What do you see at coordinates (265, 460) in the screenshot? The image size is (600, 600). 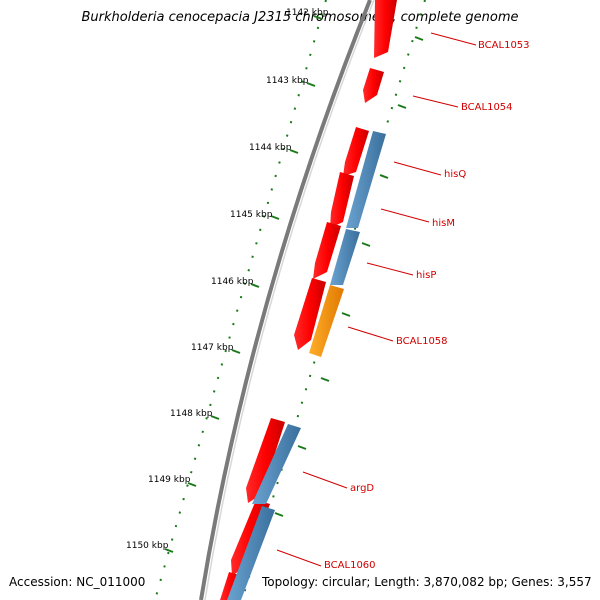 I see `gene-argD-arrow` at bounding box center [265, 460].